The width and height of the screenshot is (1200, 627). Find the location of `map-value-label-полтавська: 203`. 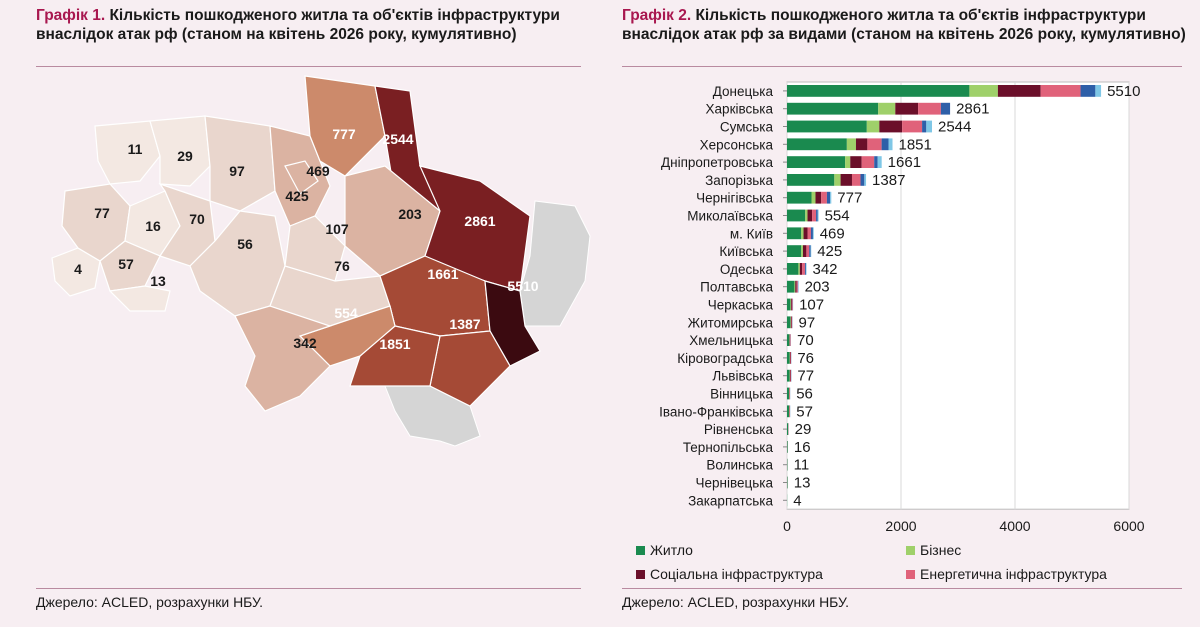

map-value-label-полтавська: 203 is located at coordinates (410, 214).